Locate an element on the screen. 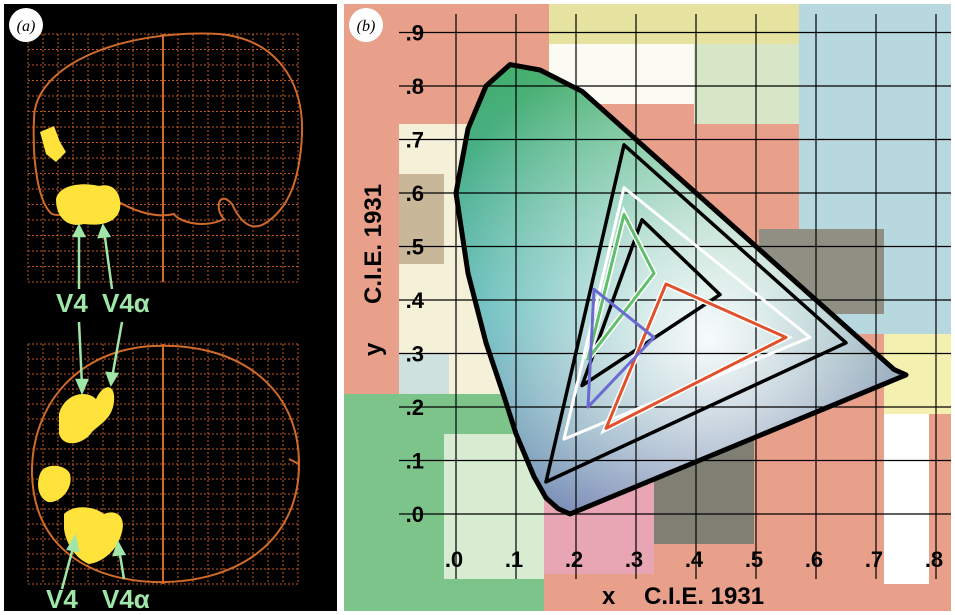 This screenshot has height=615, width=955. panel-a-badge is located at coordinates (26, 25).